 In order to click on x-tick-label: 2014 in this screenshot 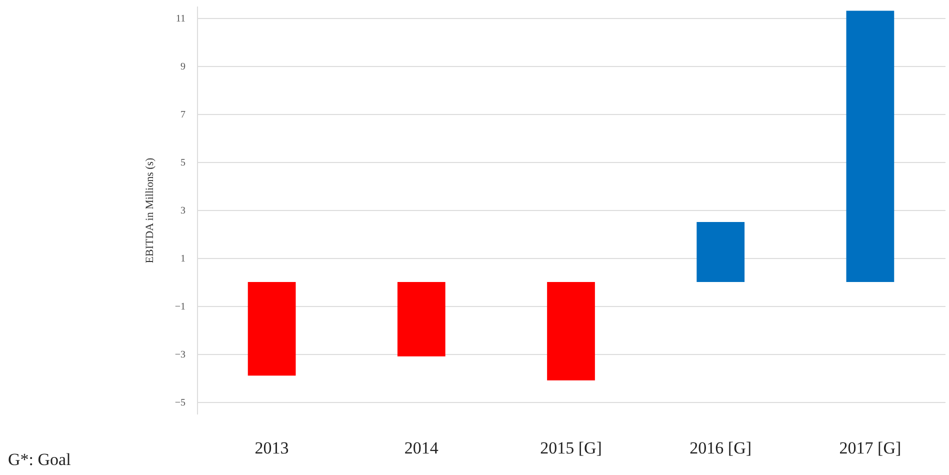, I will do `click(421, 448)`.